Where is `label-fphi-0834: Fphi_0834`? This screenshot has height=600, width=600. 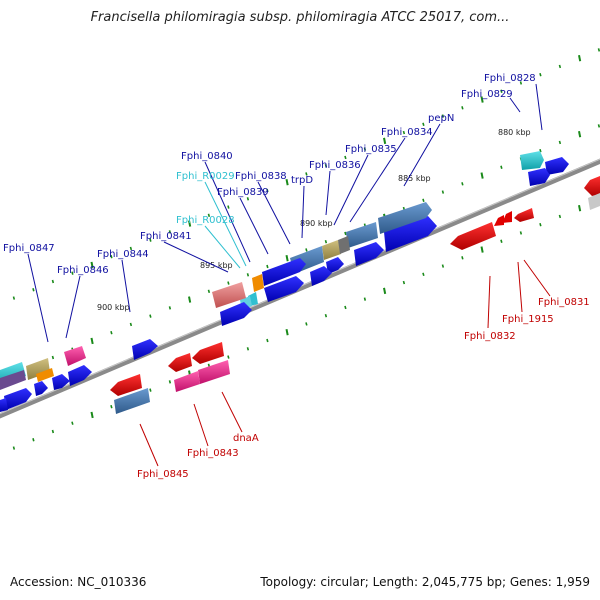
label-fphi-0834: Fphi_0834 is located at coordinates (407, 132).